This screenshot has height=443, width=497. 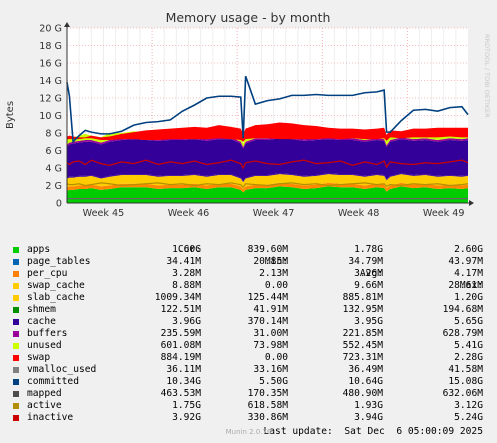 I want to click on legend-avg: 132.95M, so click(x=362, y=309).